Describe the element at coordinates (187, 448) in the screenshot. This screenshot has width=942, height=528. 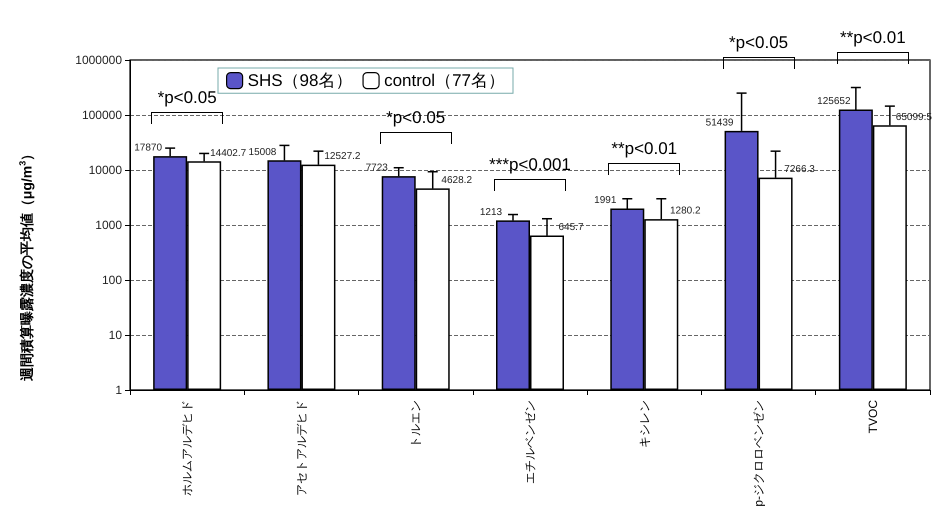
I see `x-tick-label: ホルムアルデヒド` at that location.